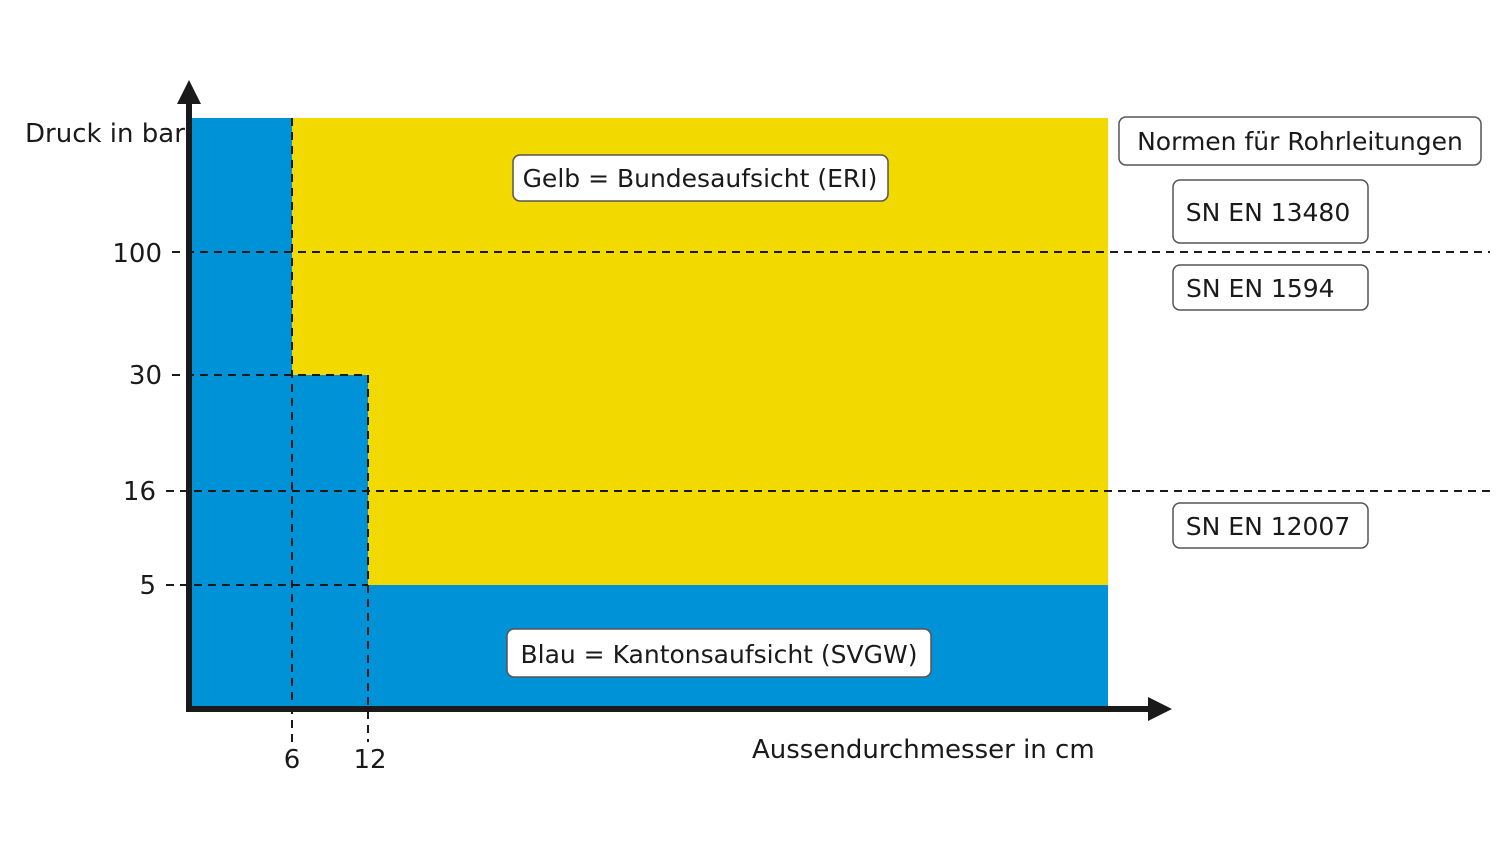 The image size is (1500, 868). I want to click on norm-label: SN EN 13480, so click(1268, 212).